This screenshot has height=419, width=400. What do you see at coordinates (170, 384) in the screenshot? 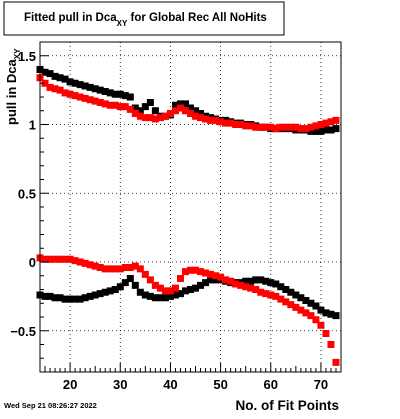
I see `x-tick-label: 40` at bounding box center [170, 384].